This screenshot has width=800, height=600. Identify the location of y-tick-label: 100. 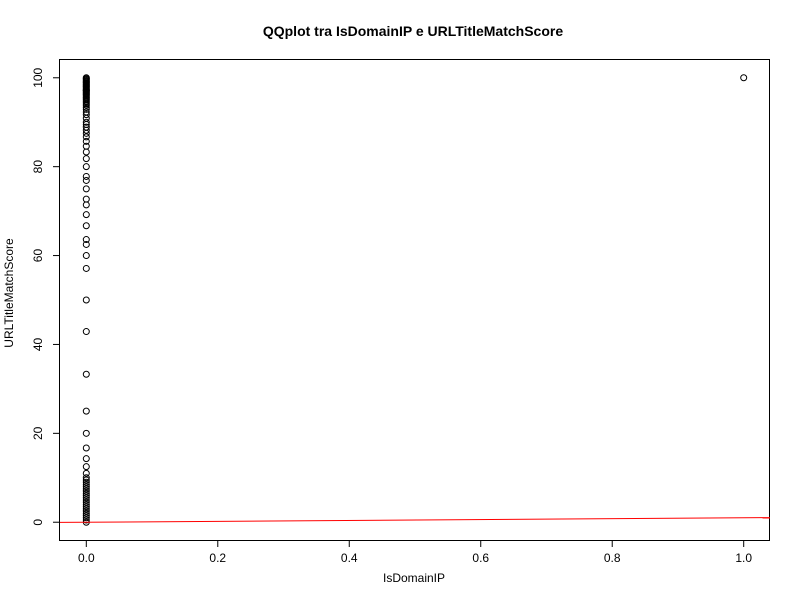
(38, 77).